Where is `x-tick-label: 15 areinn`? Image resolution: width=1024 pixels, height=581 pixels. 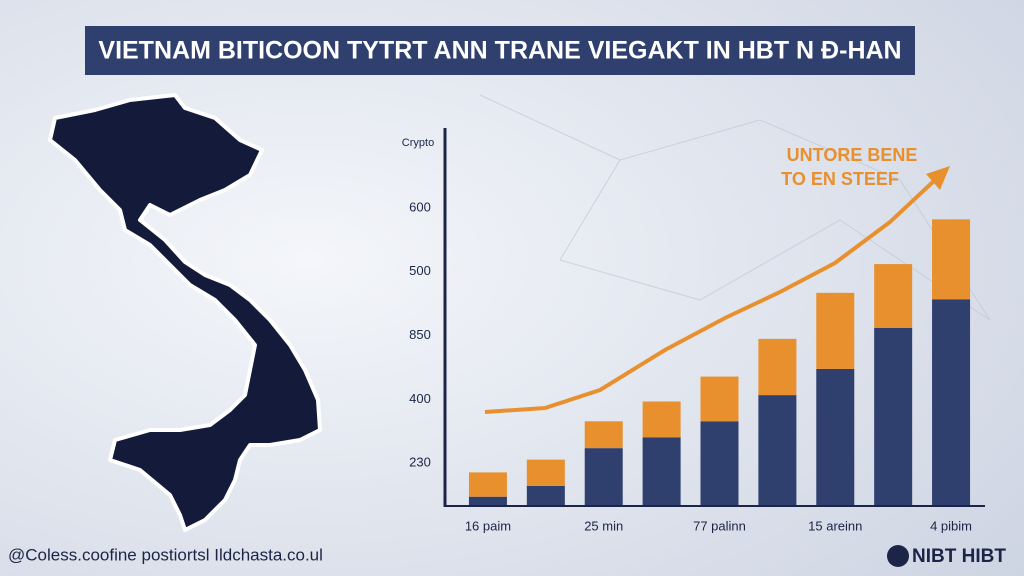
x-tick-label: 15 areinn is located at coordinates (835, 525).